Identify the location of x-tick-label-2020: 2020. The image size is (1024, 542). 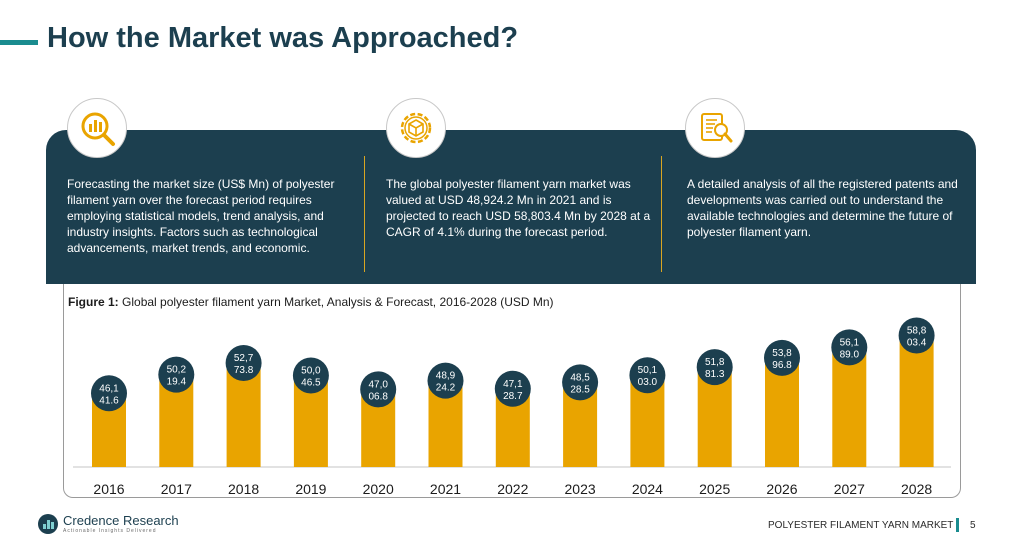
(378, 489).